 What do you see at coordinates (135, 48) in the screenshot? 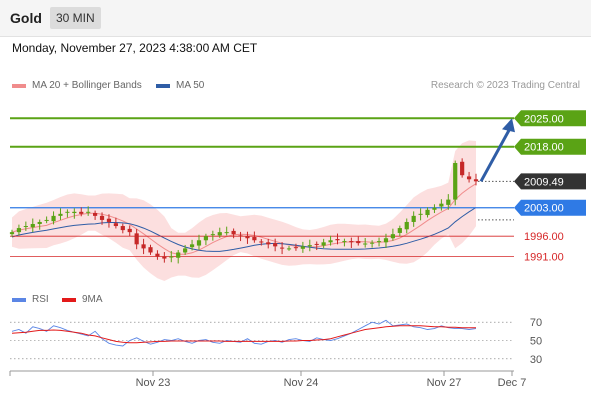
I see `chart-datetime: Monday, November 27, 2023 4:38:00 AM CET` at bounding box center [135, 48].